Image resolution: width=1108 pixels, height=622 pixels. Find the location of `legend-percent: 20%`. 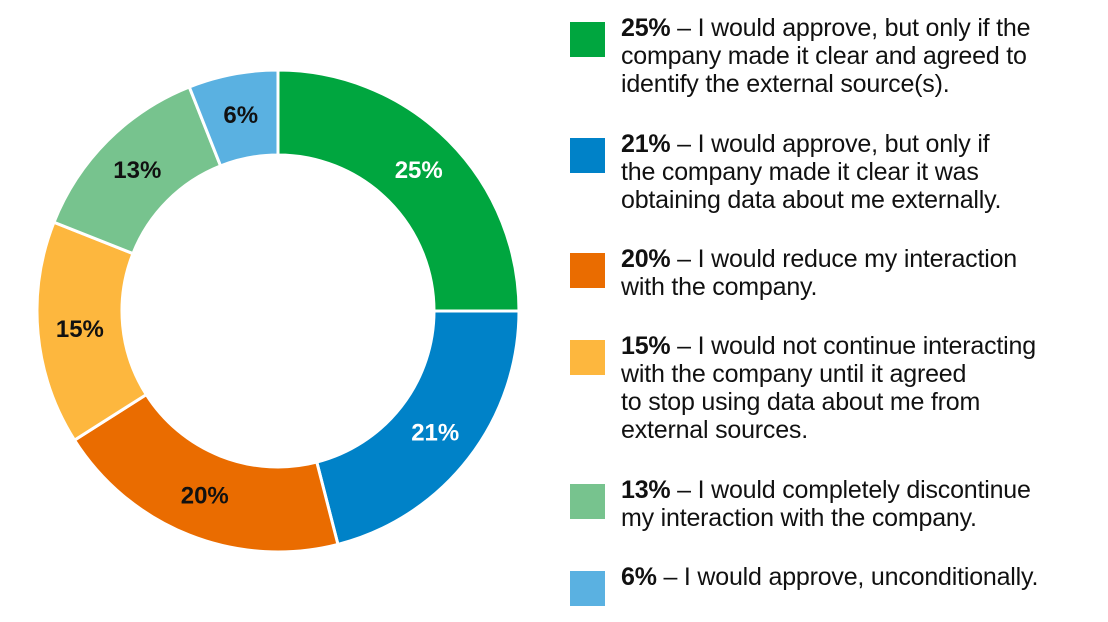

legend-percent: 20% is located at coordinates (646, 259).